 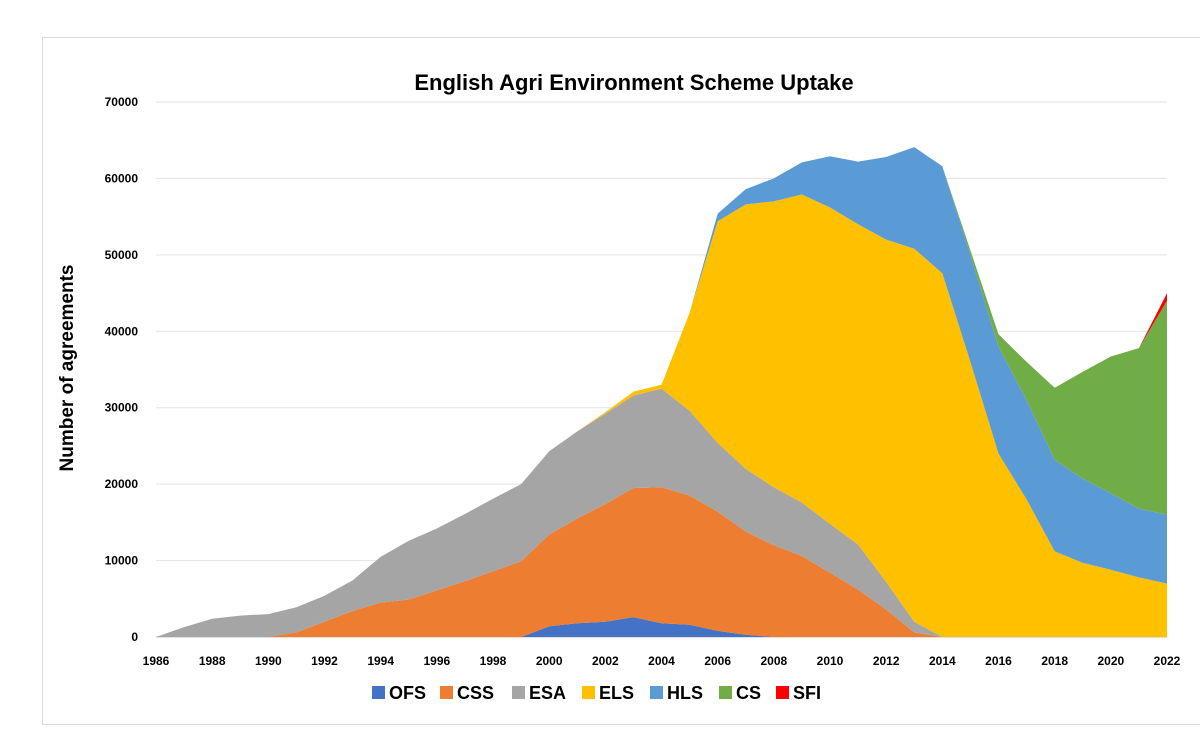 What do you see at coordinates (324, 661) in the screenshot?
I see `x-tick-label: 1992` at bounding box center [324, 661].